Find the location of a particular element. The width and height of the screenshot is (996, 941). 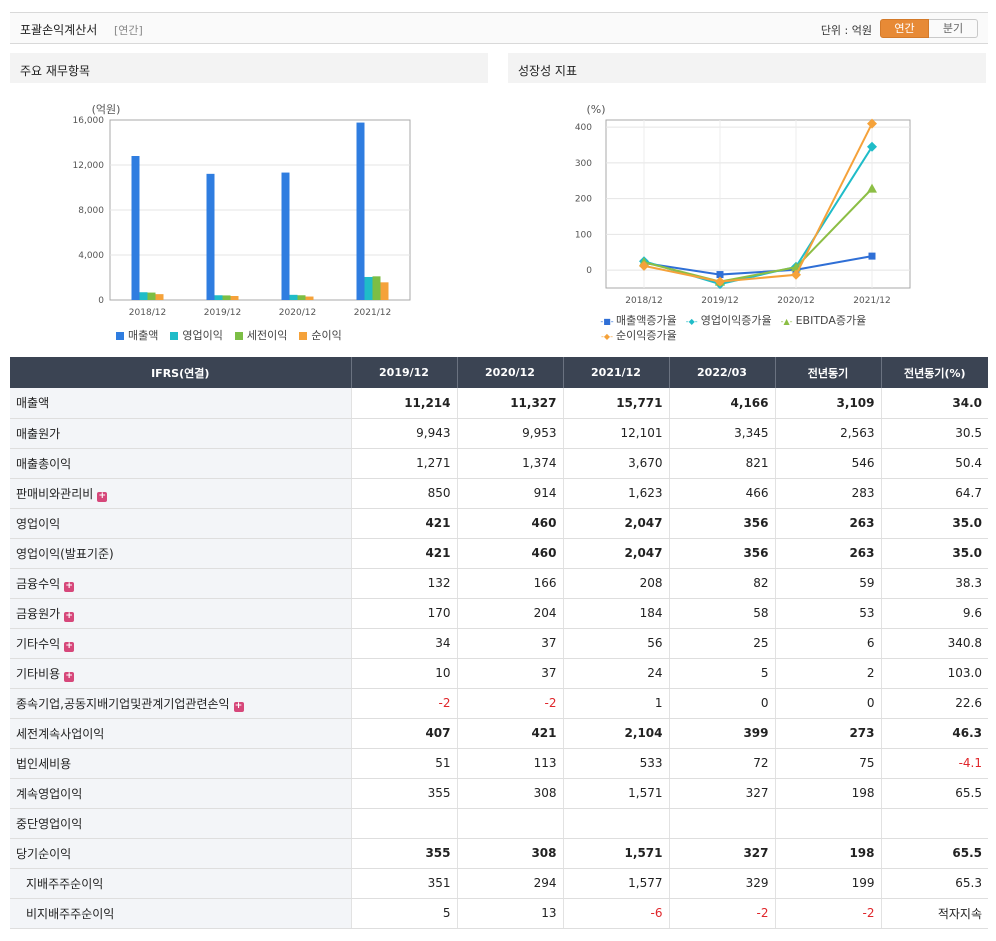

legend-label: 순이익 is located at coordinates (326, 335).